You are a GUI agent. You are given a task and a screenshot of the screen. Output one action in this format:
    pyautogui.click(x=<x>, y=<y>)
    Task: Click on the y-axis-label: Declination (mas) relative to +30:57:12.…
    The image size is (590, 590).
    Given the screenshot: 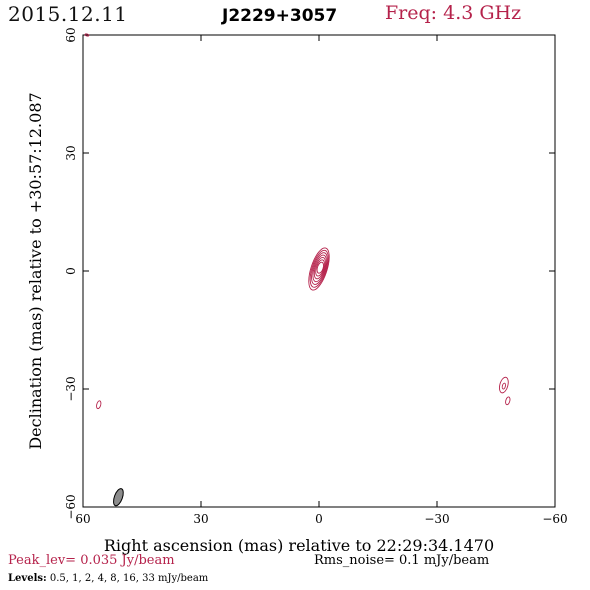 What is the action you would take?
    pyautogui.click(x=35, y=270)
    